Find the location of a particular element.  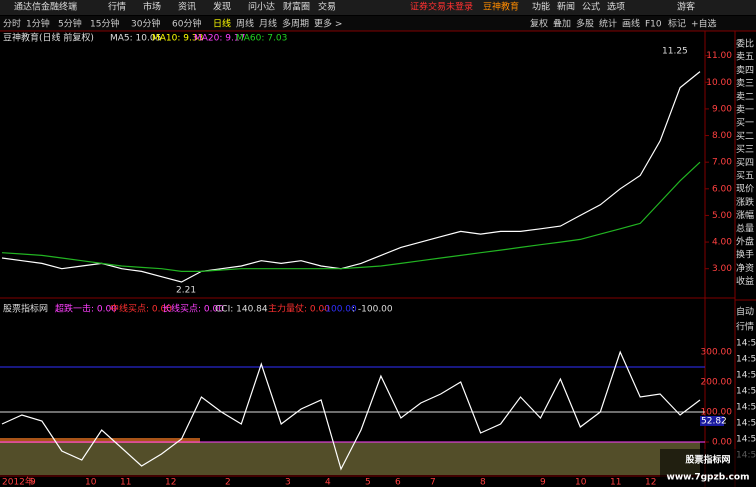

y-tick-label: 3.00 is located at coordinates (722, 269).